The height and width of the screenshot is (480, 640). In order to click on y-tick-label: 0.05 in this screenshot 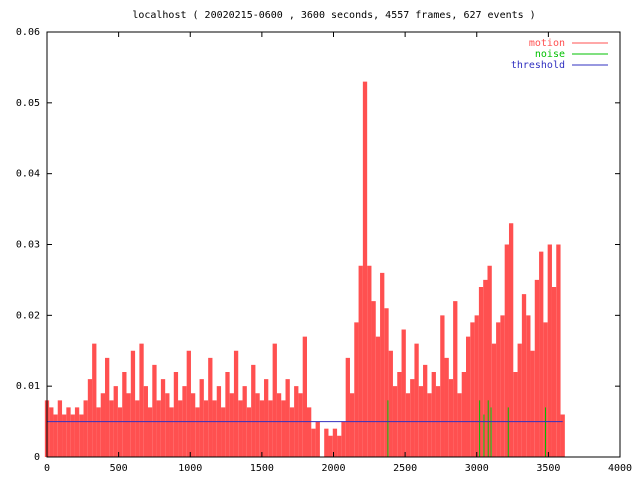, I will do `click(28, 103)`.